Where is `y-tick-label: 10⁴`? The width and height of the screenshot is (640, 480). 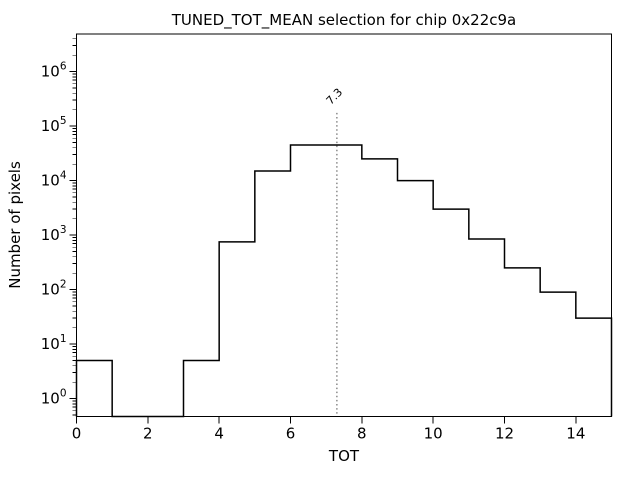 y-tick-label: 10⁴ is located at coordinates (54, 180).